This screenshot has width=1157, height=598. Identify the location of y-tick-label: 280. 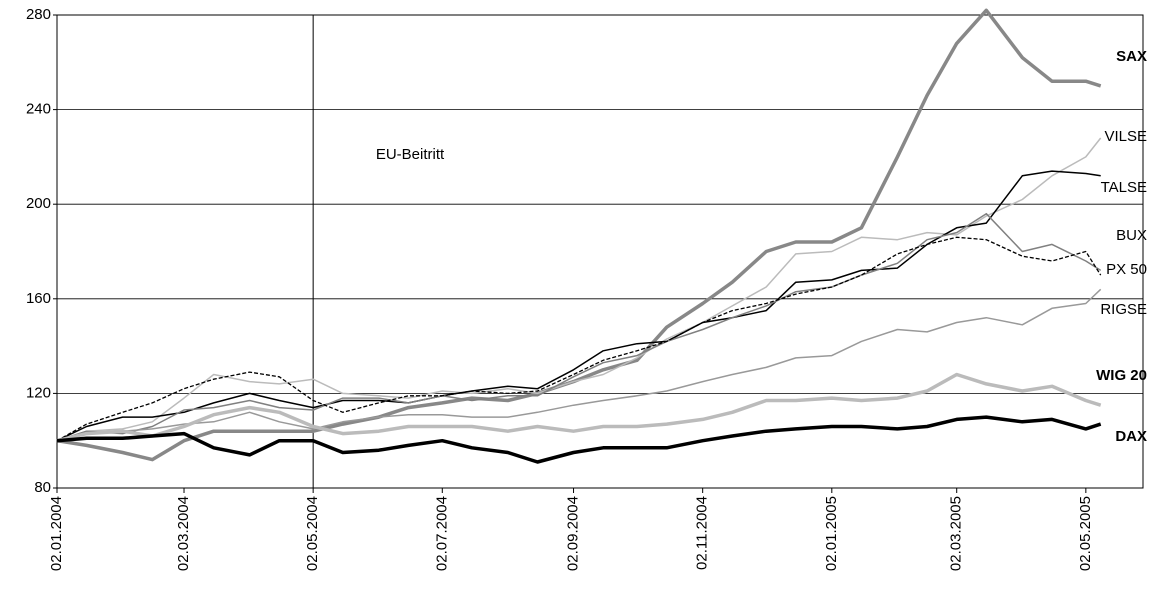
(38, 14).